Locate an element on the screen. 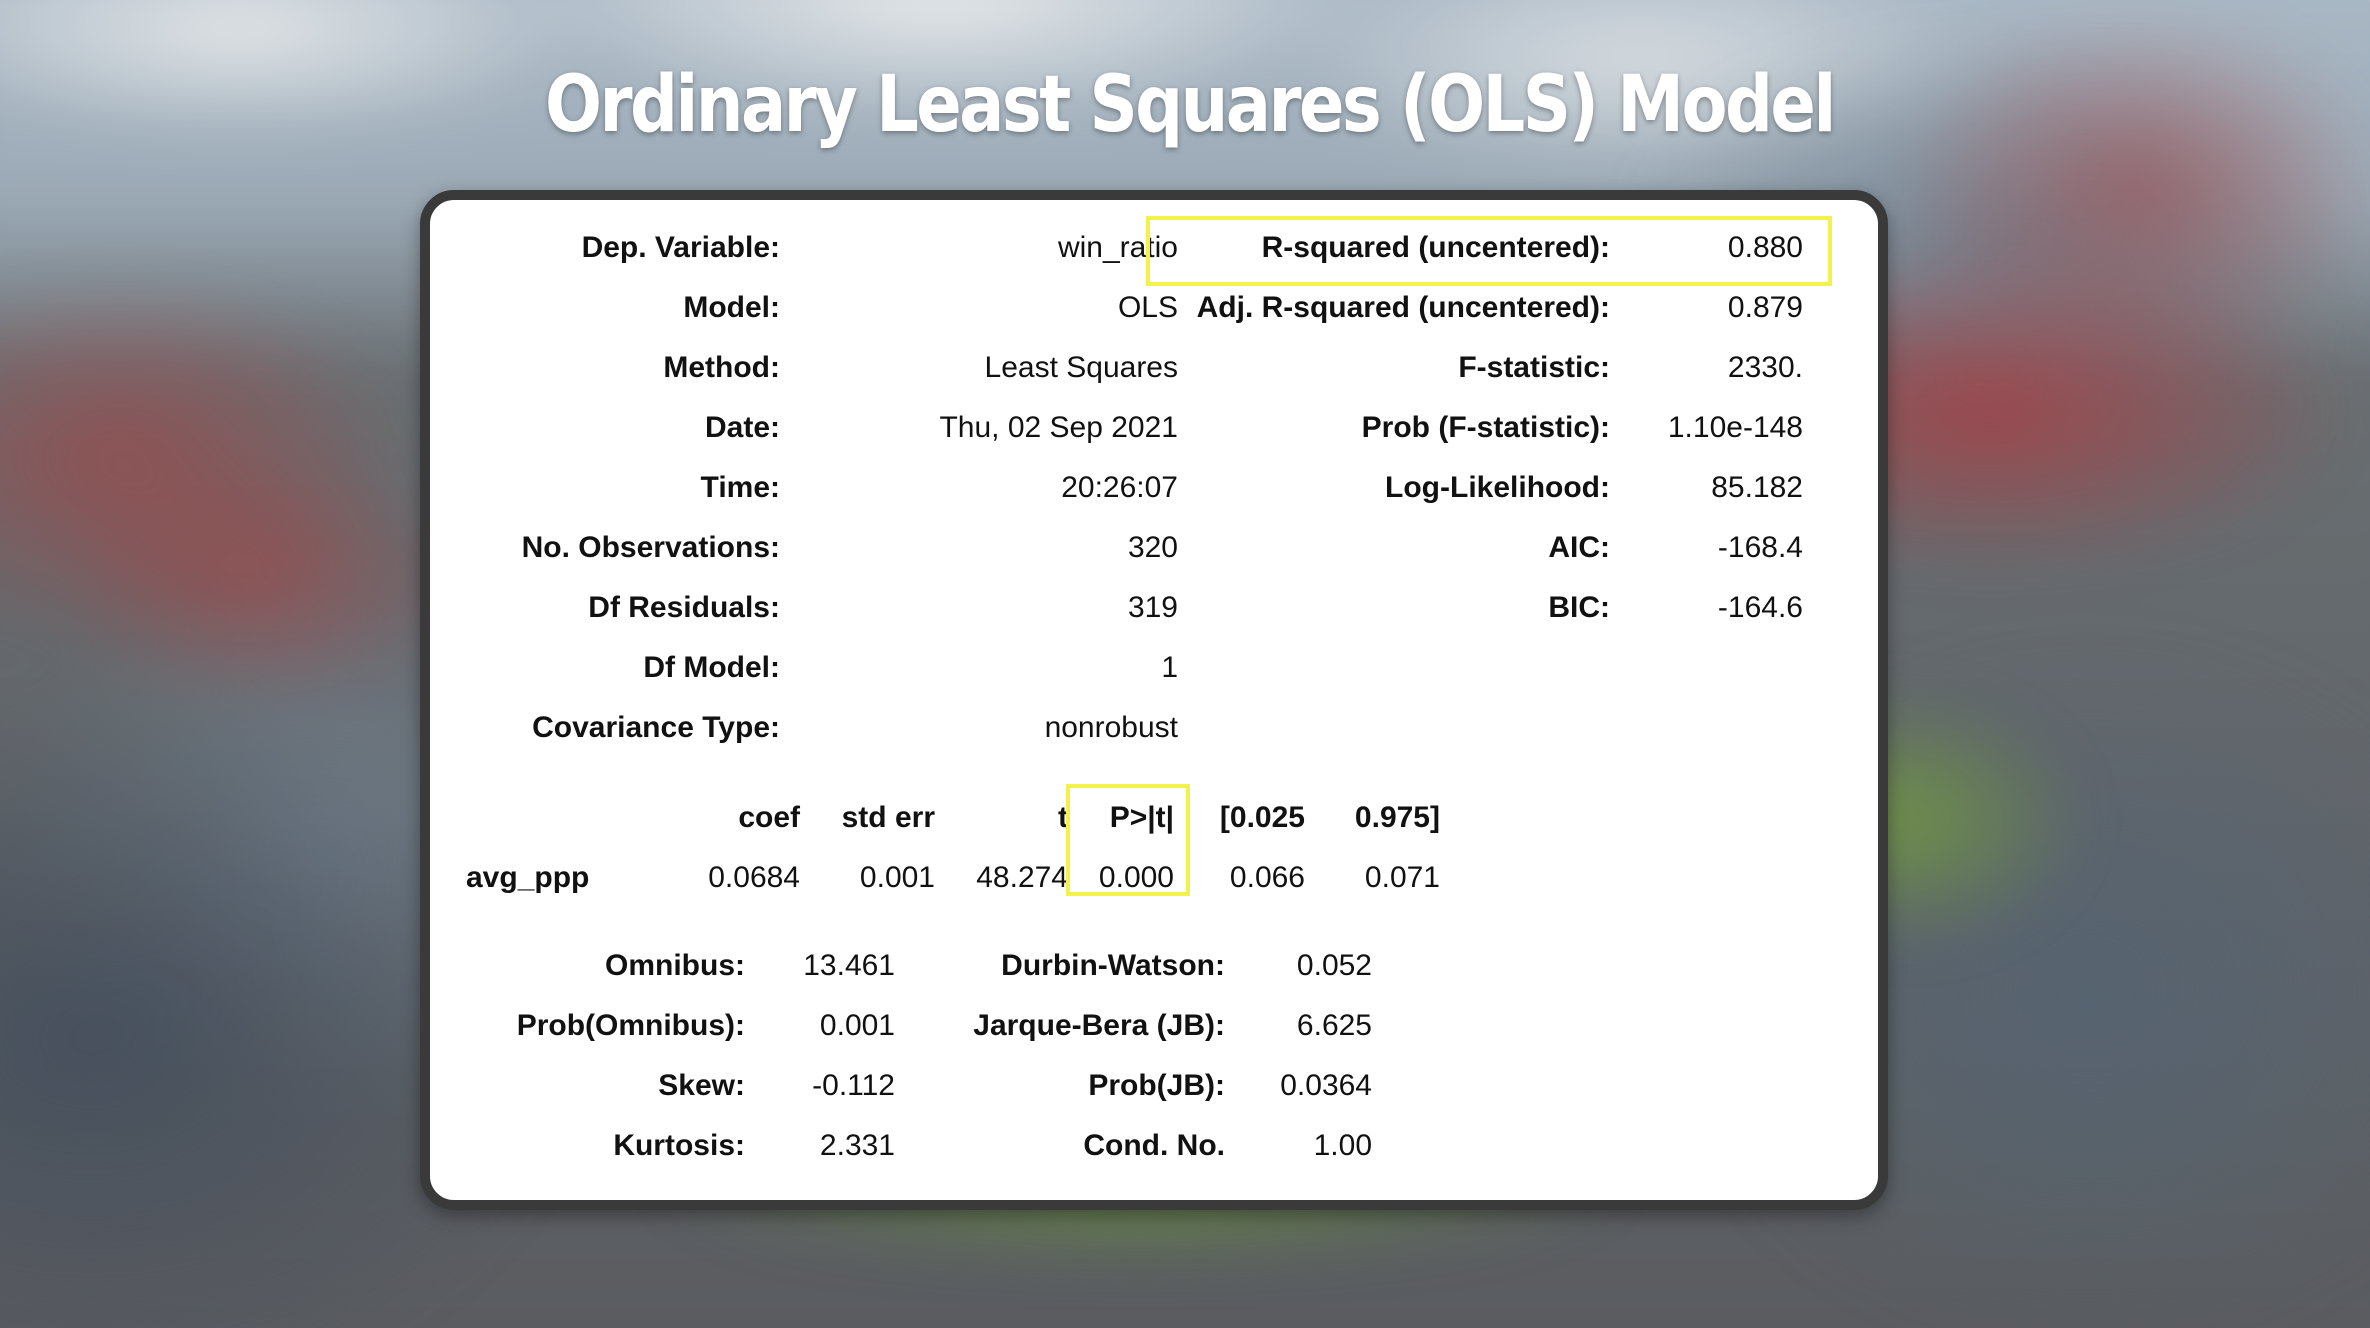  stat-label: Dep. Variable: is located at coordinates (680, 247).